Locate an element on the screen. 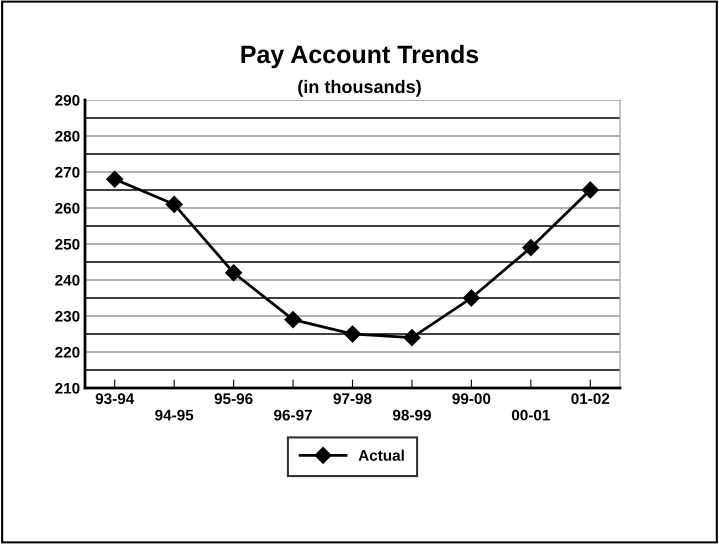 The image size is (719, 544). y-tick-label: 230 is located at coordinates (67, 316).